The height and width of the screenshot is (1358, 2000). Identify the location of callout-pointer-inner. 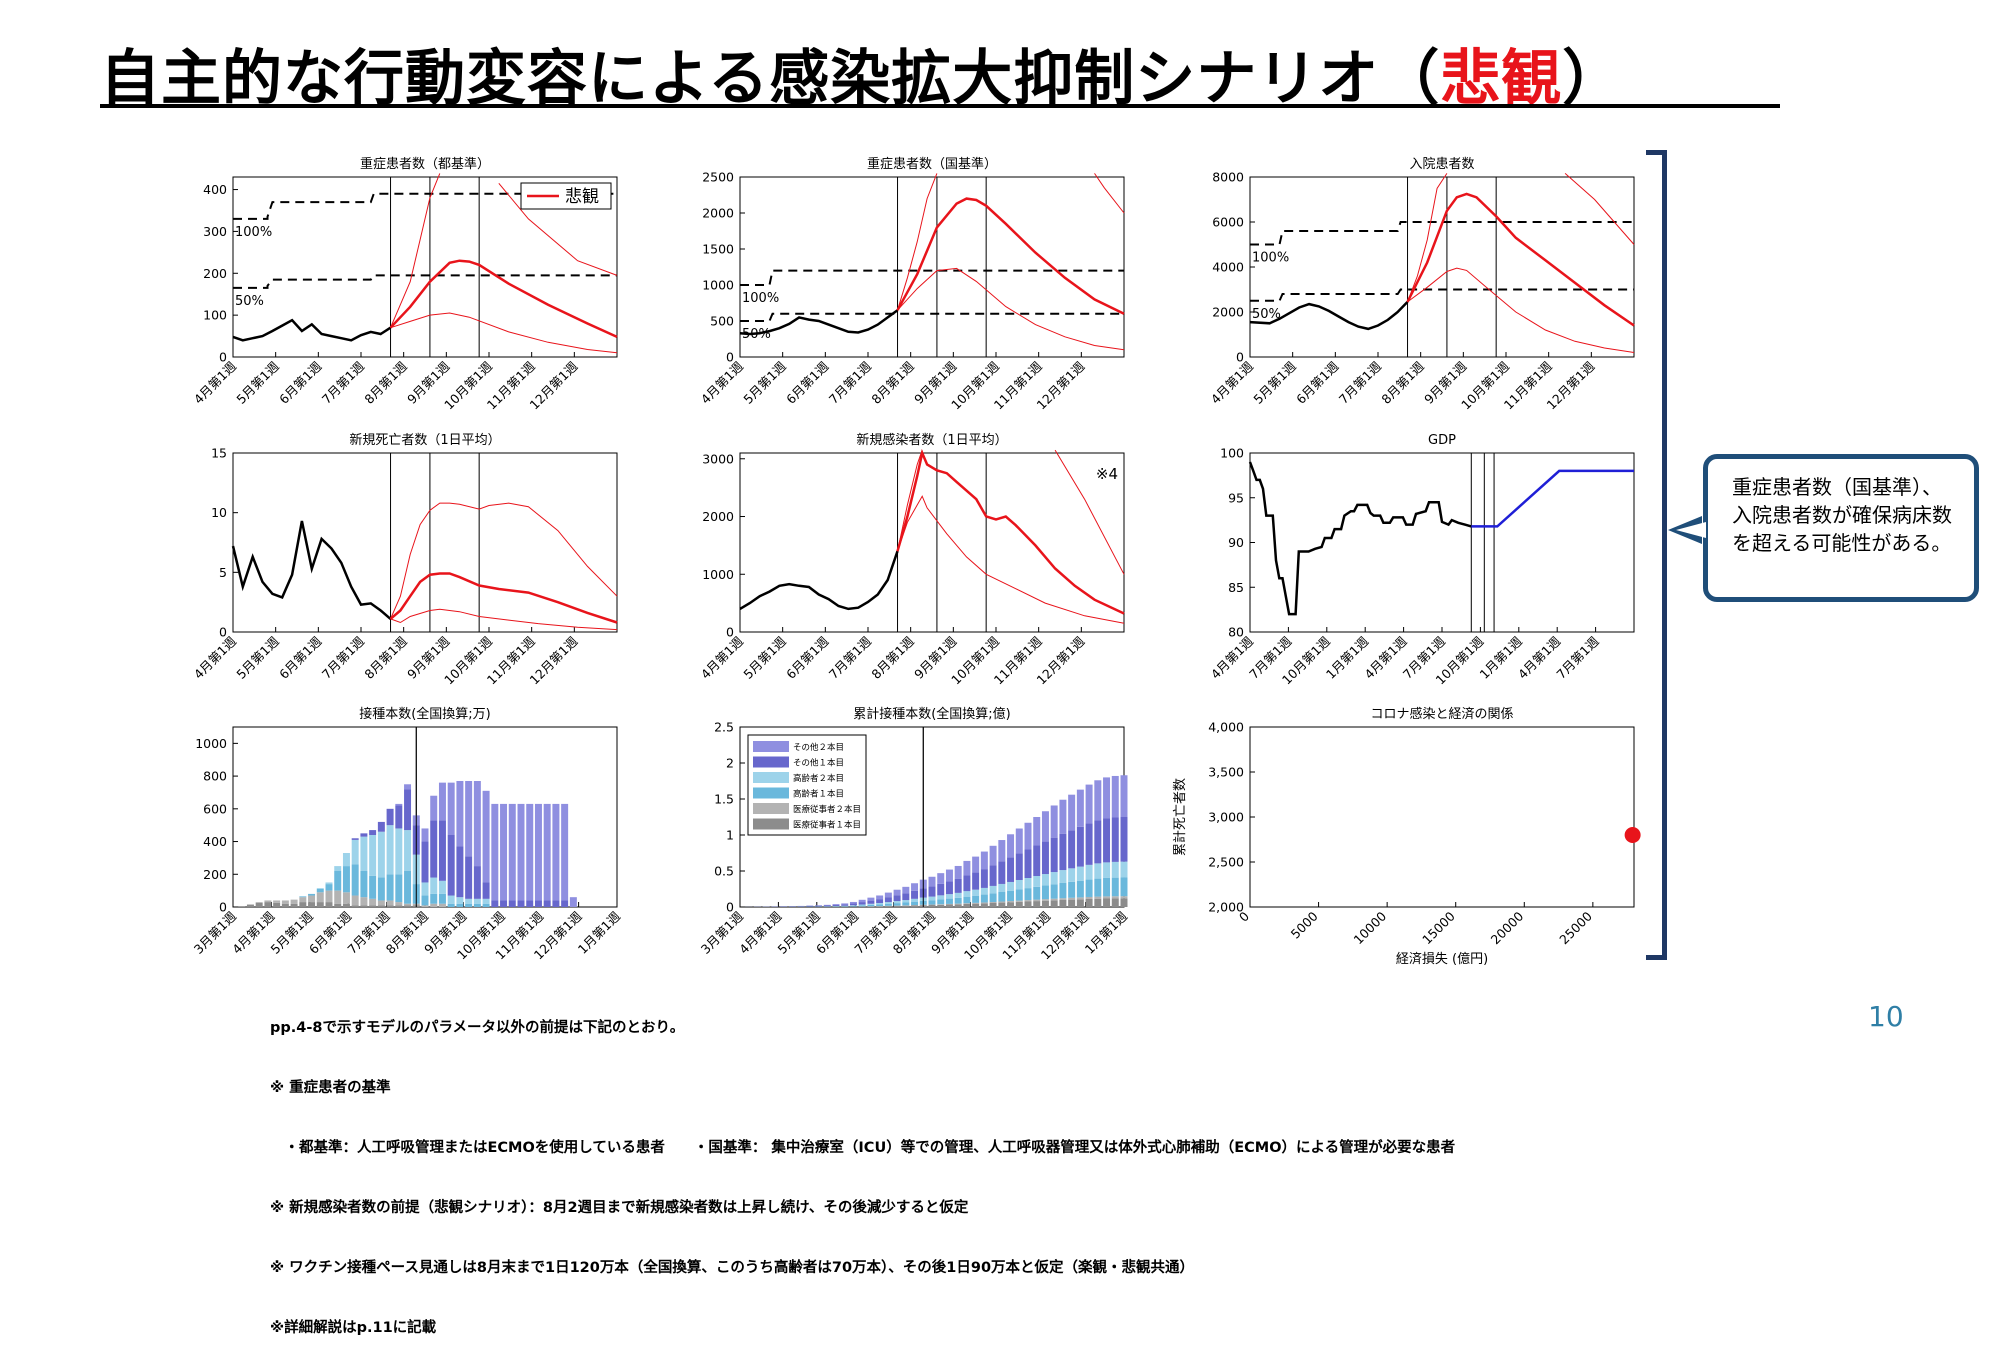
(1691, 530).